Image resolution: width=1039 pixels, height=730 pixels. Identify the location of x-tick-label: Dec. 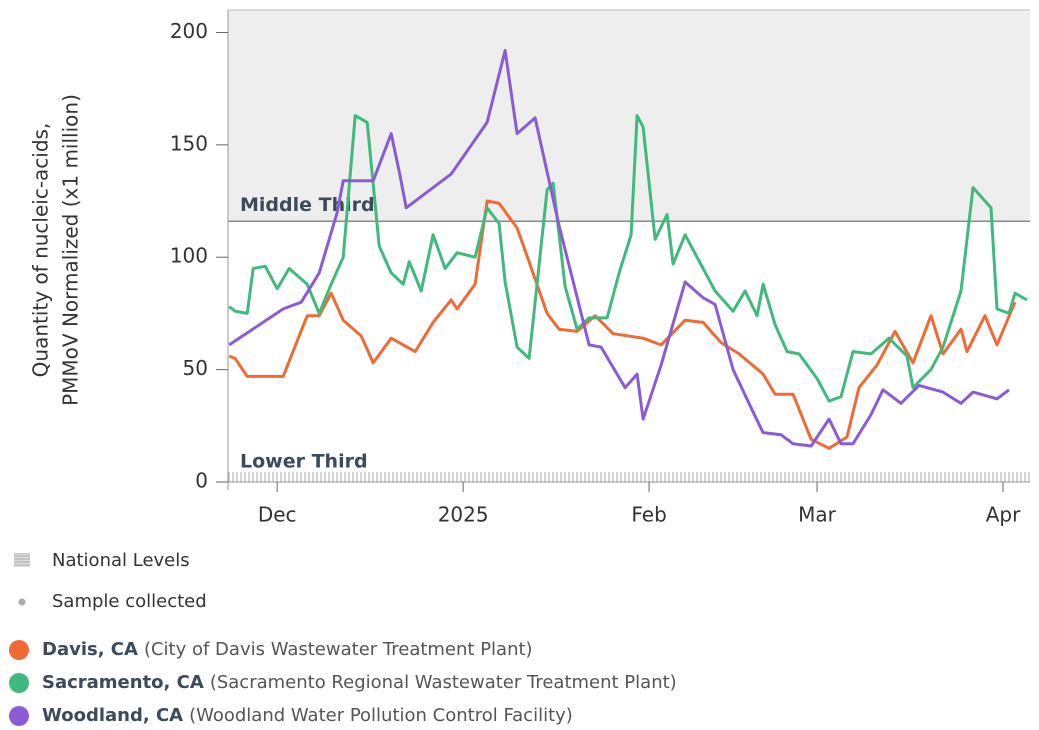
(277, 515).